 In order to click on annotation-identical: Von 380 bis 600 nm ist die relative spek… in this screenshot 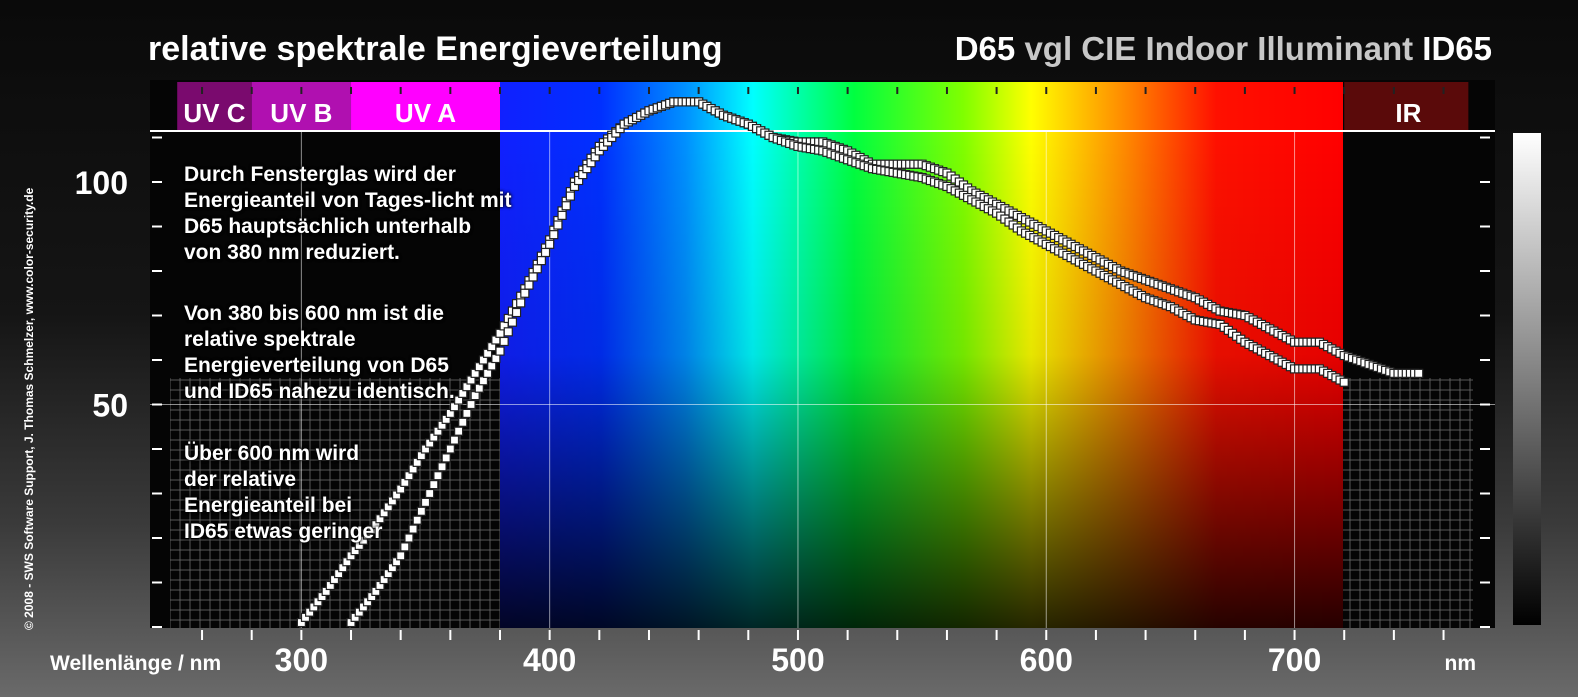, I will do `click(319, 352)`.